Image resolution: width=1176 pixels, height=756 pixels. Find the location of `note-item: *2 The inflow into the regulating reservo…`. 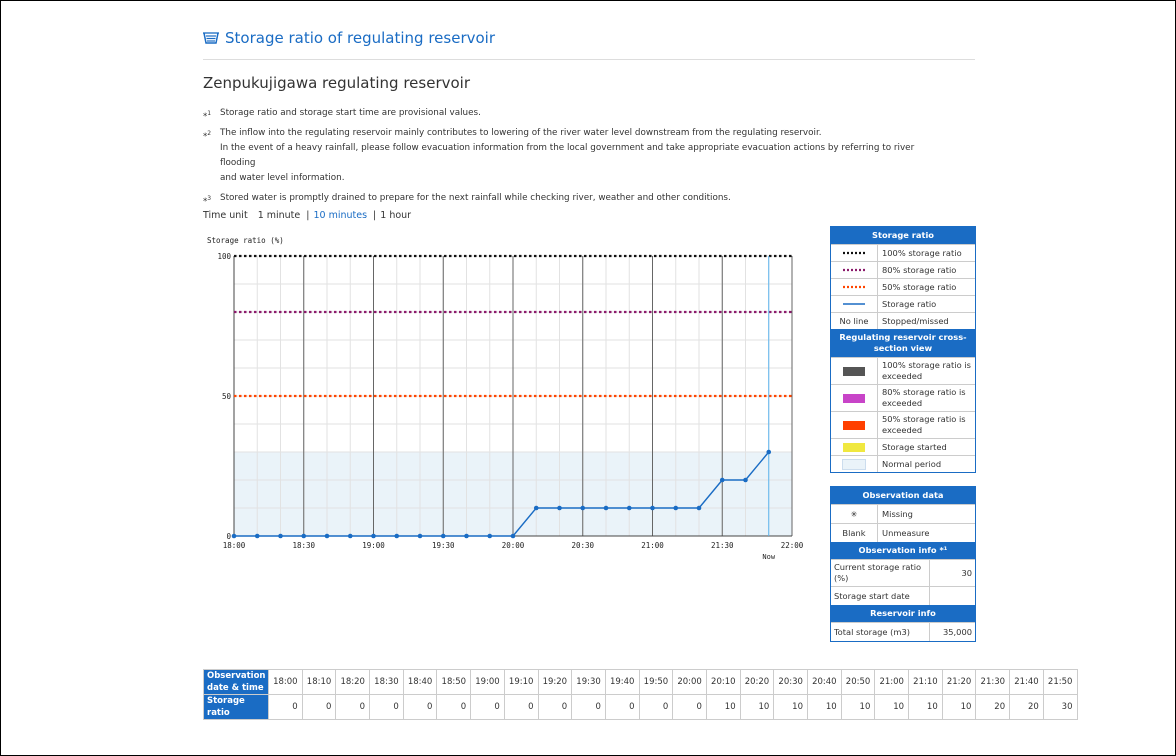

note-item: *2 The inflow into the regulating reservo… is located at coordinates (573, 156).